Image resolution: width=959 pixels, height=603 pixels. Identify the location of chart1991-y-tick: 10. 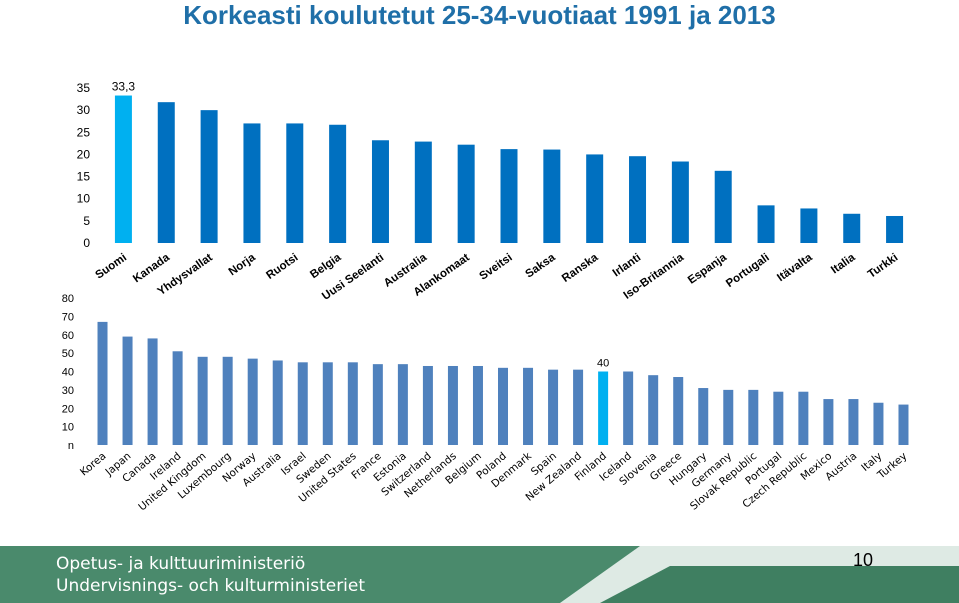
(84, 199).